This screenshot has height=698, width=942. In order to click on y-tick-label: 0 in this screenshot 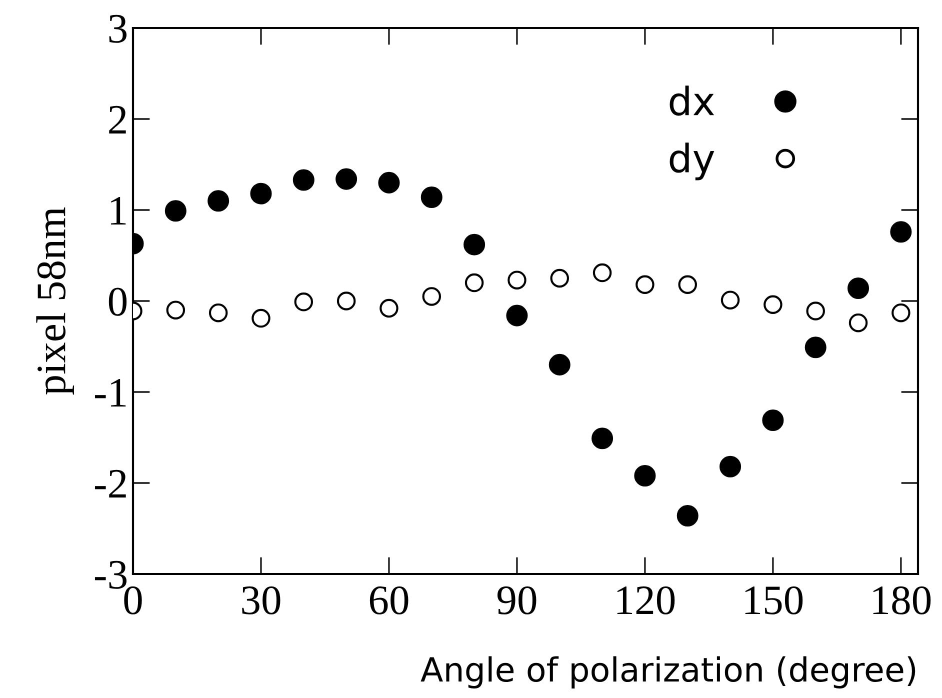, I will do `click(117, 302)`.